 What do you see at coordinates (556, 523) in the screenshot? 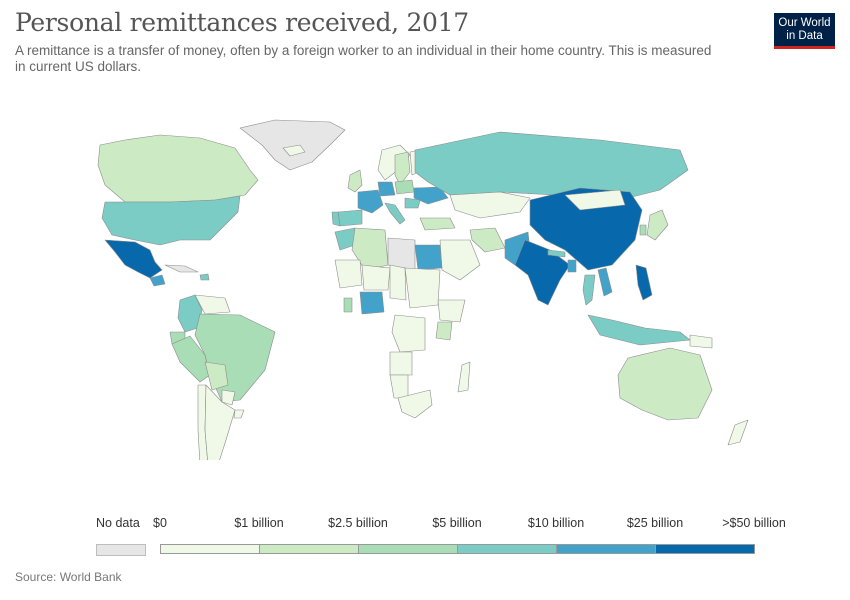
I see `legend-tick-label-4: $10 billion` at bounding box center [556, 523].